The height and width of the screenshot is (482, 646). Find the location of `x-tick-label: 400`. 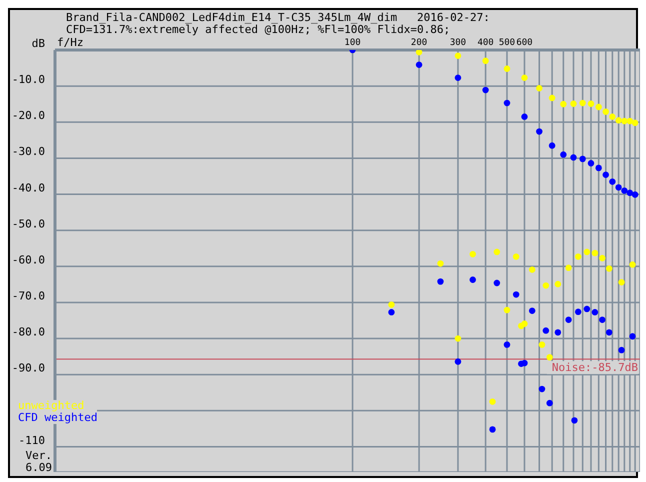

x-tick-label: 400 is located at coordinates (485, 43).